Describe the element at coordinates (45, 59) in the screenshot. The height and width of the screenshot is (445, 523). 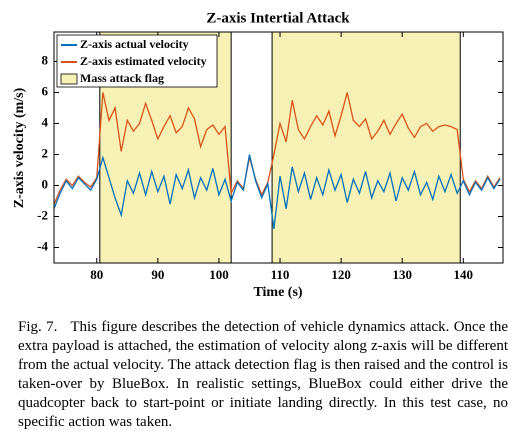
I see `y-tick-label: 8` at that location.